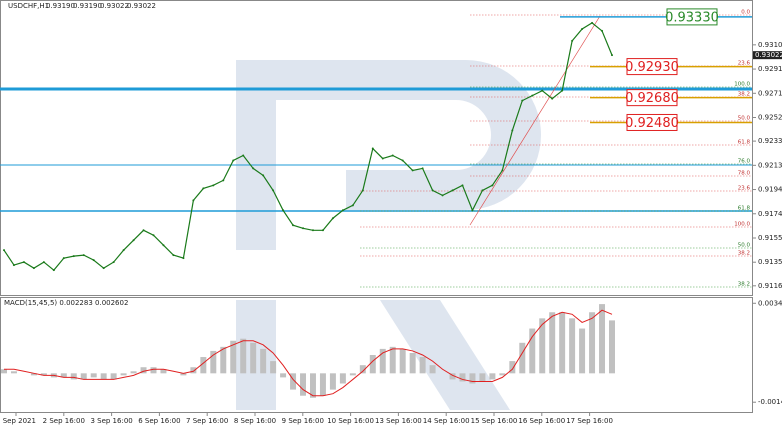  What do you see at coordinates (770, 45) in the screenshot?
I see `y-tick-label: 0.93105` at bounding box center [770, 45].